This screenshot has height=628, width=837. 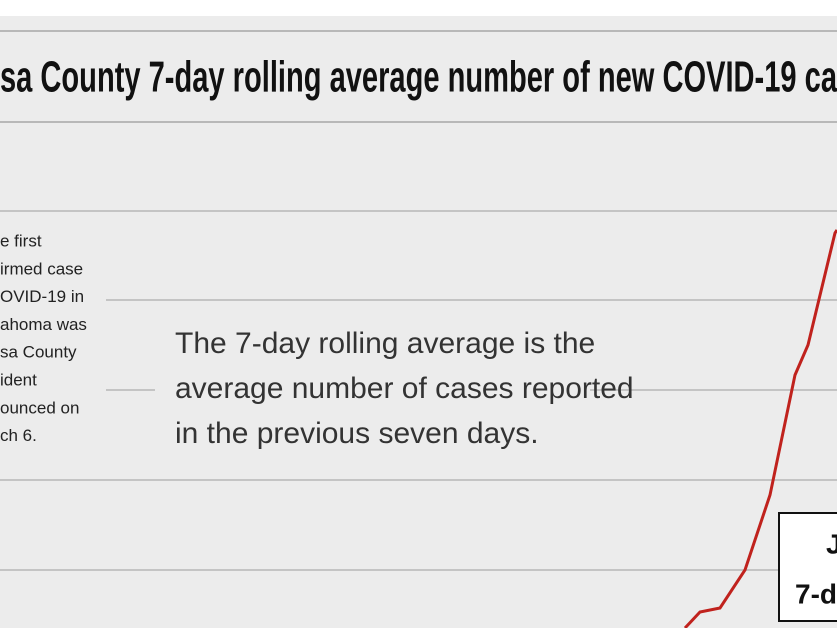 I want to click on callout-box, so click(x=807, y=567).